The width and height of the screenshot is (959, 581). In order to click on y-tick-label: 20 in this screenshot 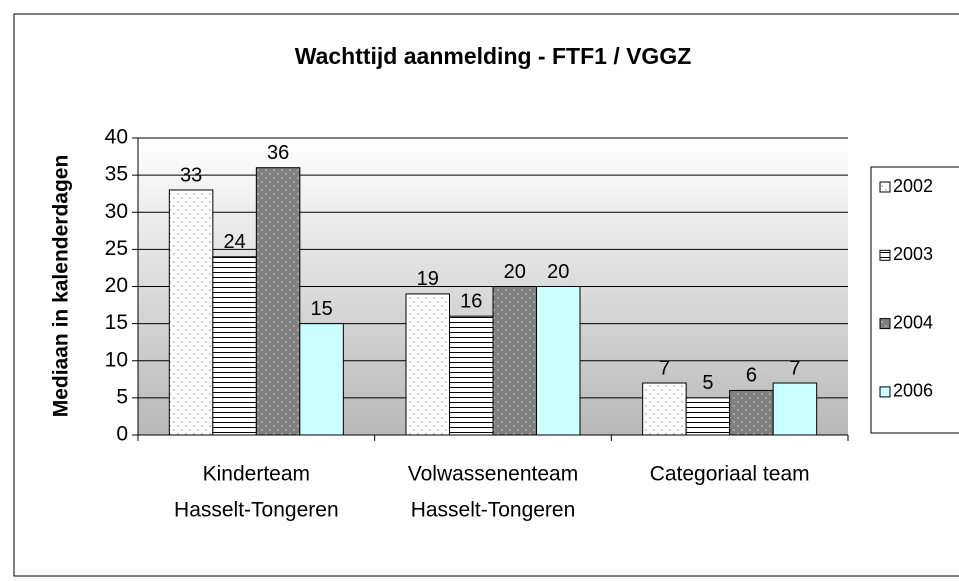, I will do `click(116, 285)`.